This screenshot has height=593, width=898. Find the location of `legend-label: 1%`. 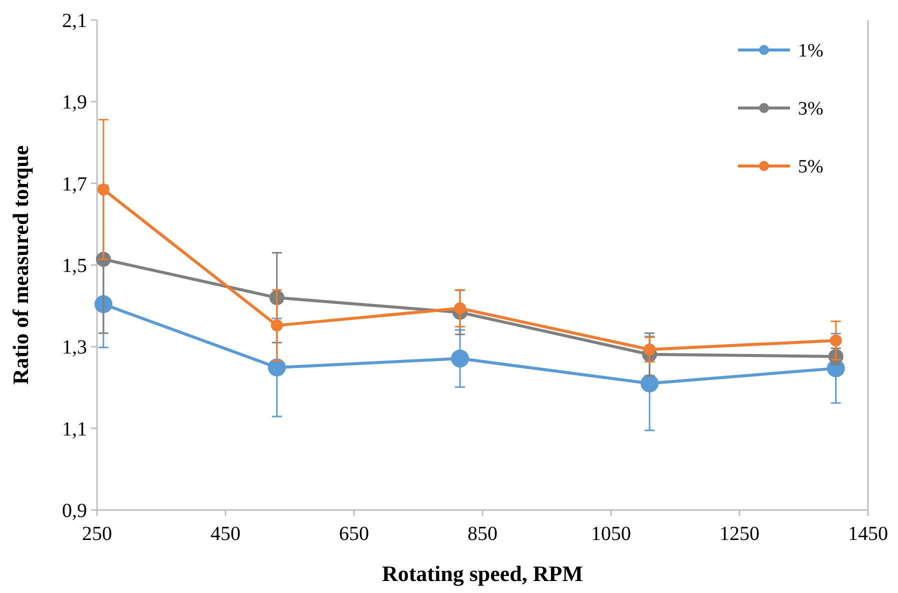

legend-label: 1% is located at coordinates (811, 51).